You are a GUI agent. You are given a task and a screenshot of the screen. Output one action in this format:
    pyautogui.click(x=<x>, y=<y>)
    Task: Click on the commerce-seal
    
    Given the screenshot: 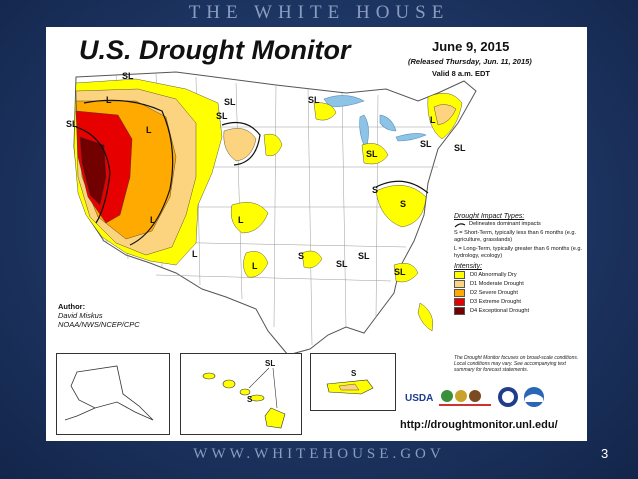 What is the action you would take?
    pyautogui.click(x=508, y=397)
    